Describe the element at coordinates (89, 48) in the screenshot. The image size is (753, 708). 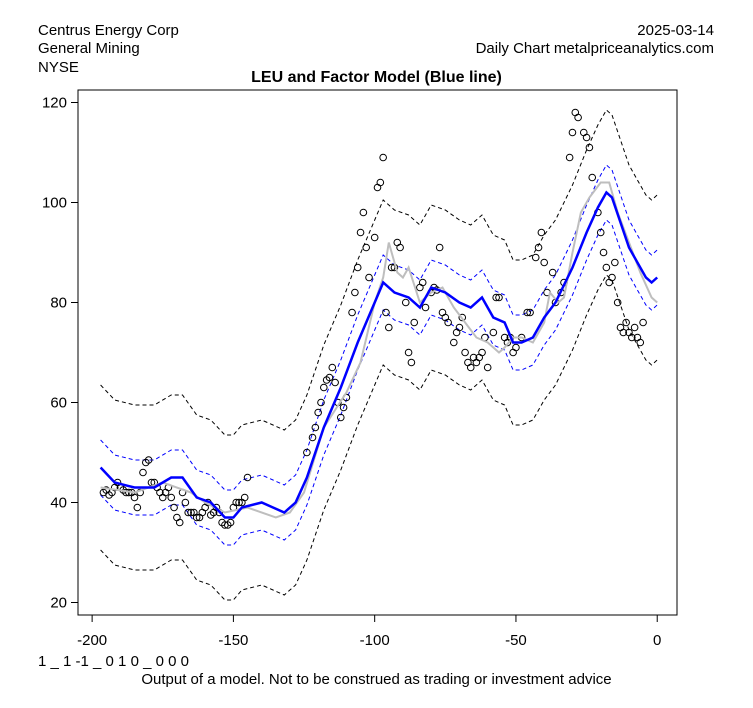
I see `sector-label: General Mining` at that location.